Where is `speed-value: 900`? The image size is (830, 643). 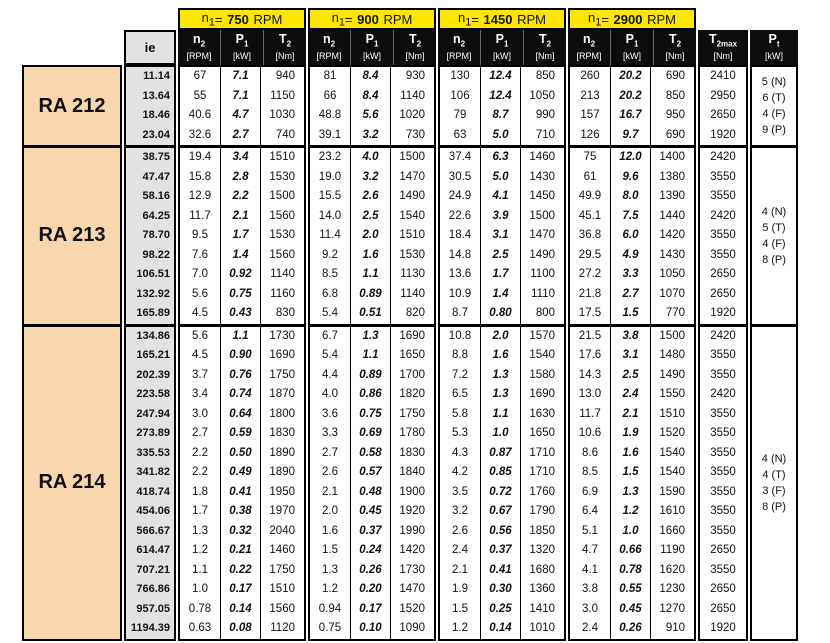
speed-value: 900 is located at coordinates (368, 19).